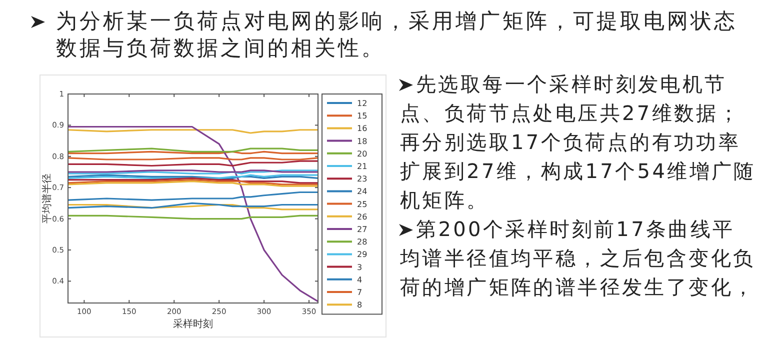 The width and height of the screenshot is (760, 339). What do you see at coordinates (397, 35) in the screenshot?
I see `text: 为分析某一负荷点对电网的影响，采用增广矩阵，可提取电网状态数据与负荷数据之间的相关性。` at bounding box center [397, 35].